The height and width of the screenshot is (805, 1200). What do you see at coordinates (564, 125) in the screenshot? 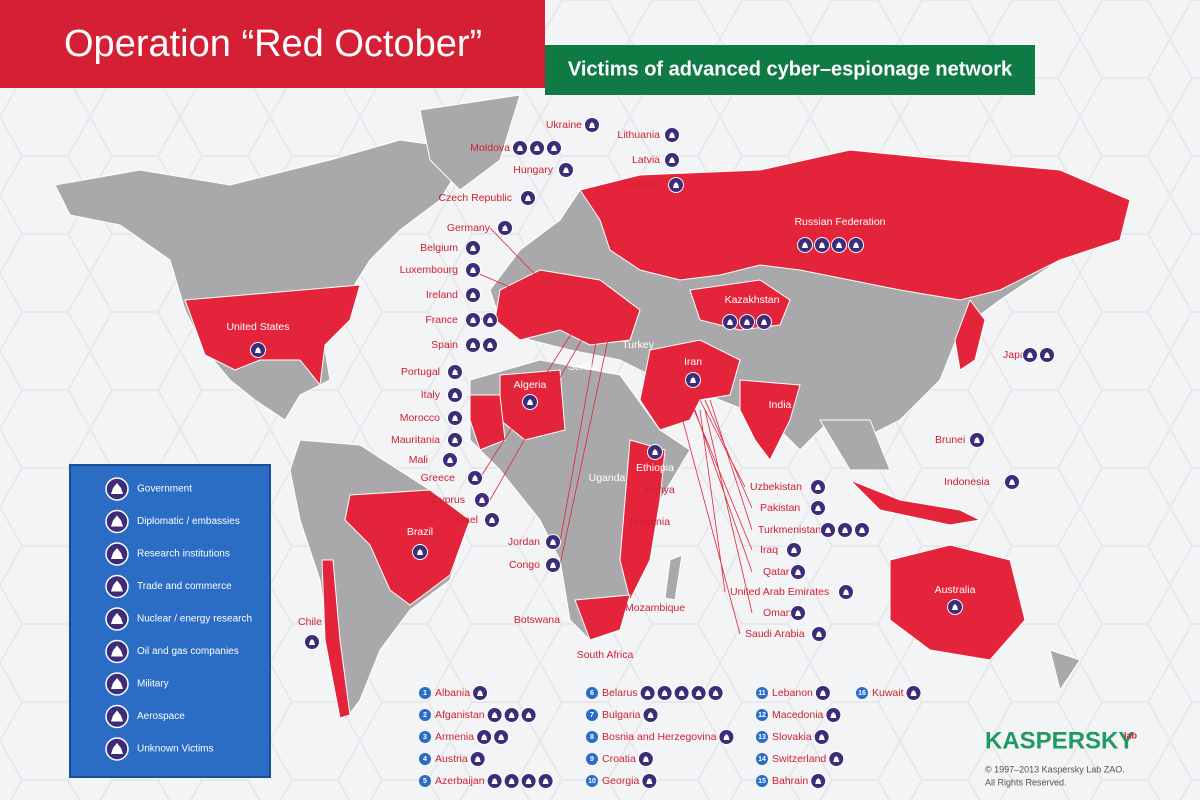
I see `country-label: Ukraine` at bounding box center [564, 125].